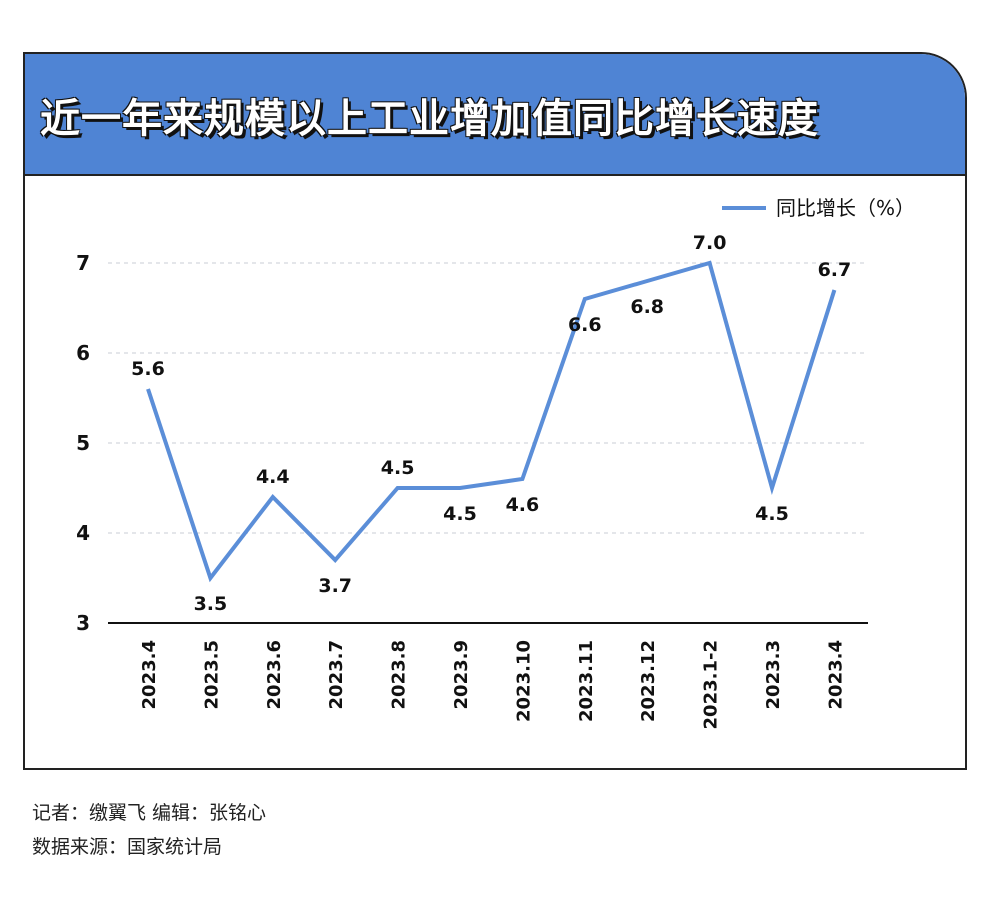  Describe the element at coordinates (211, 674) in the screenshot. I see `x-tick-label: 2023.5` at that location.